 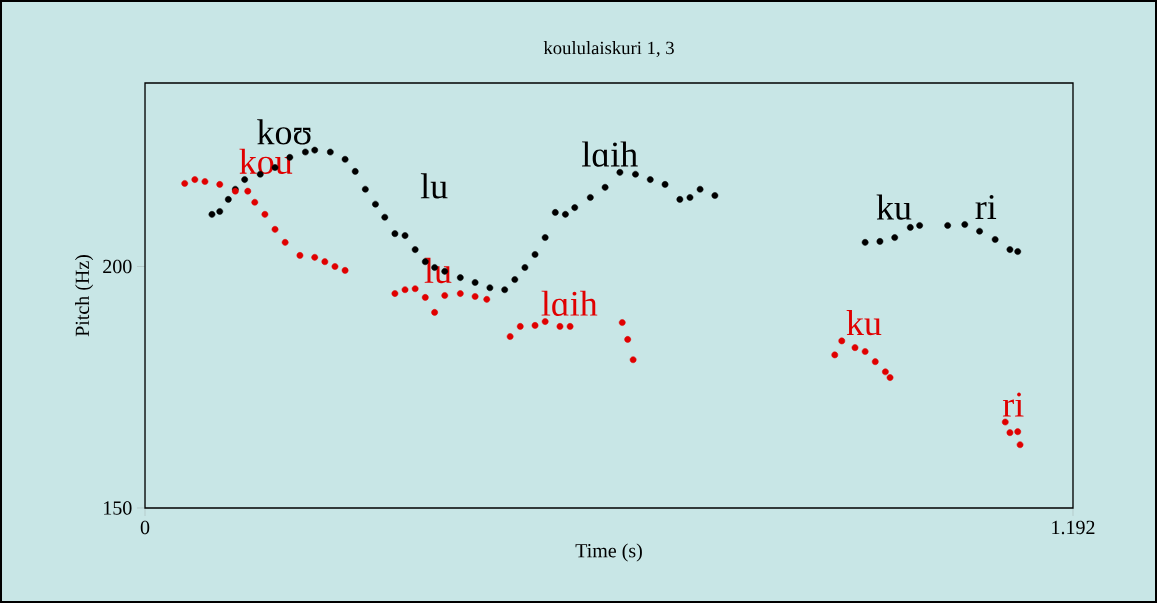 I want to click on chart-title: koululaiskuri 1, 3, so click(x=608, y=49).